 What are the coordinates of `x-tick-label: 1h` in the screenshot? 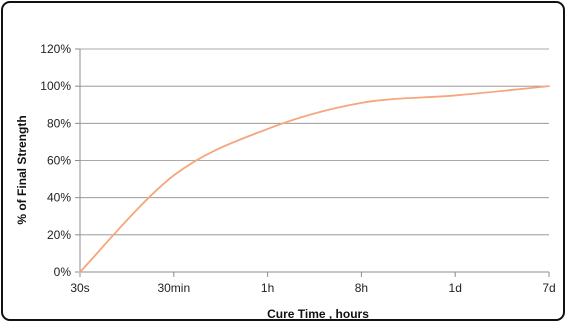 It's located at (267, 288).